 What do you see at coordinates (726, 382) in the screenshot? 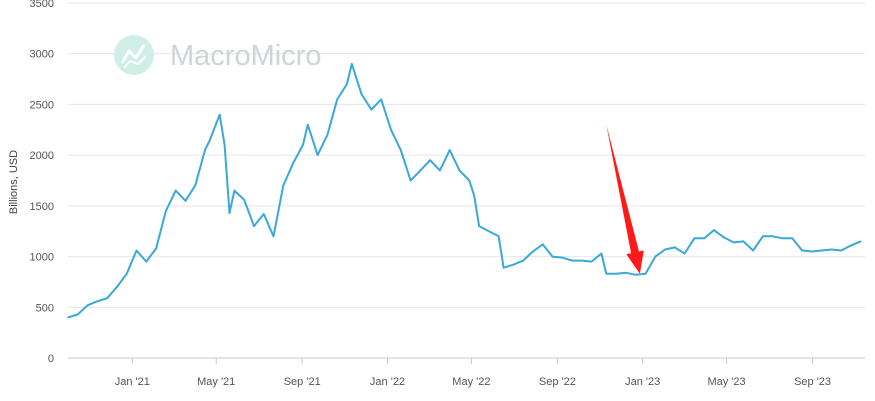
I see `x-tick-label: May '23` at bounding box center [726, 382].